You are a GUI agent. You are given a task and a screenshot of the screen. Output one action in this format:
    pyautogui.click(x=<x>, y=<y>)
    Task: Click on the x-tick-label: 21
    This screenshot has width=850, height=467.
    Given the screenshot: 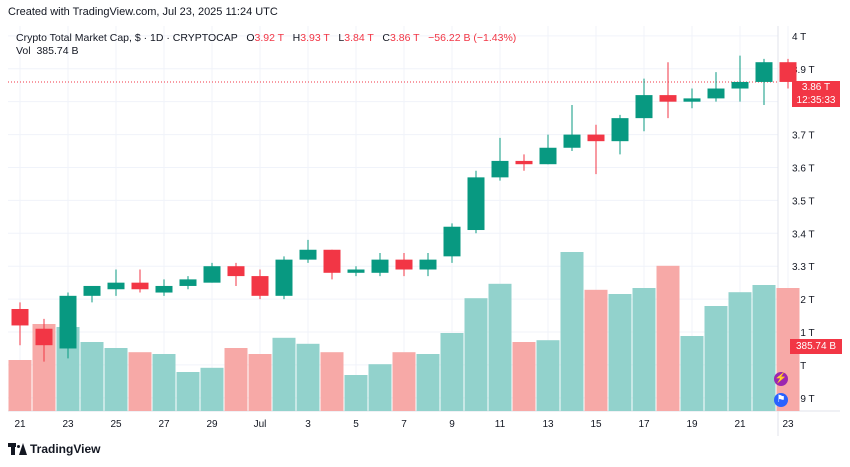 What is the action you would take?
    pyautogui.click(x=20, y=424)
    